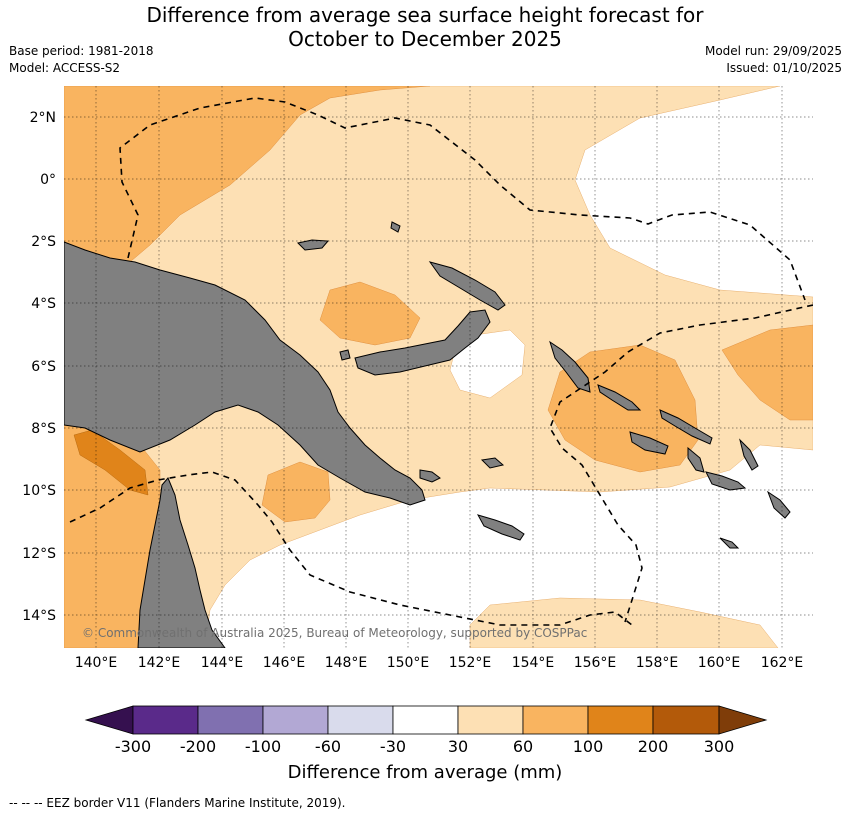 This screenshot has width=850, height=816. I want to click on lat-label-12s: 12°S, so click(39, 554).